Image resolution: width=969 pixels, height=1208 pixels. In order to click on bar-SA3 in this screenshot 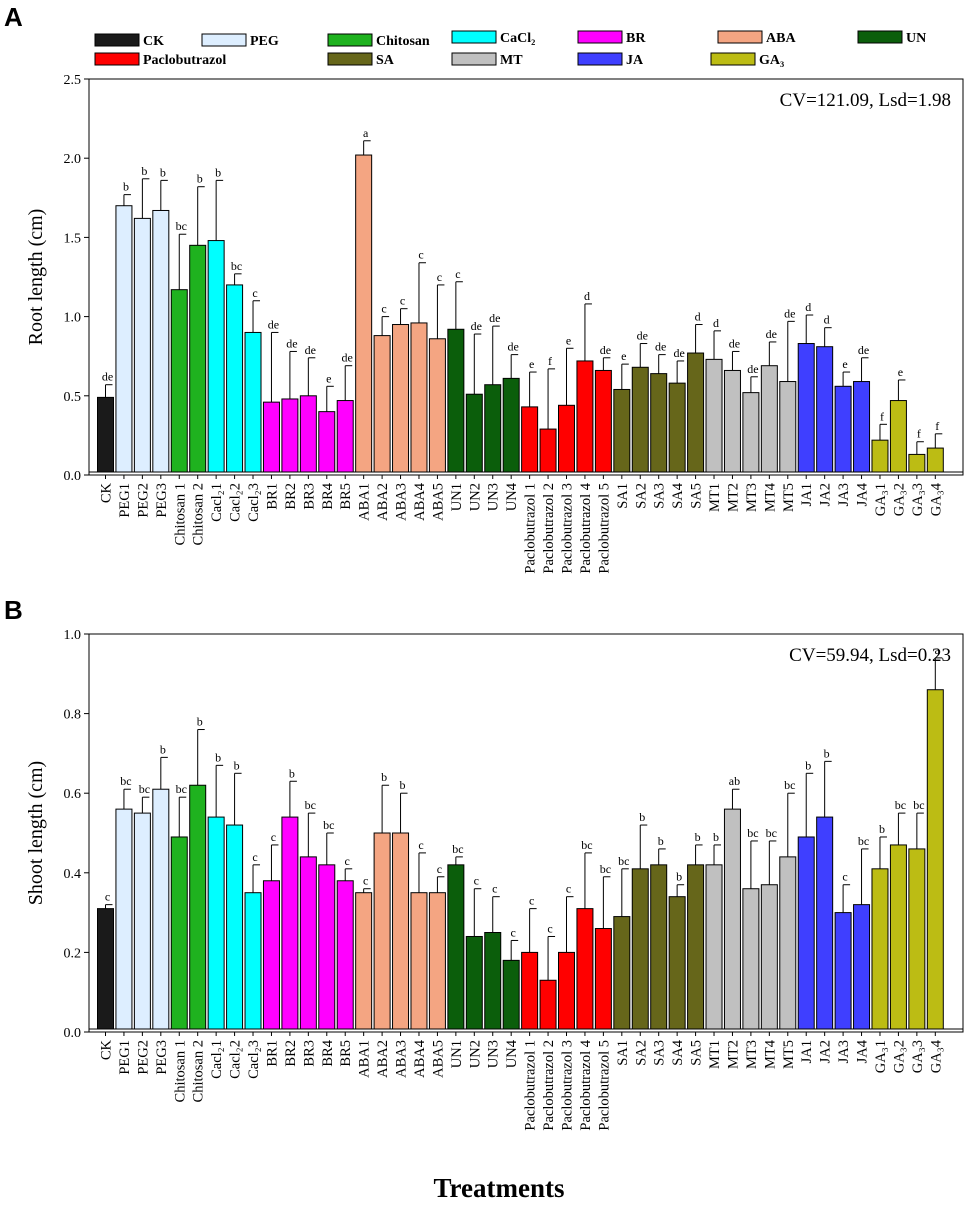, I will do `click(659, 947)`.